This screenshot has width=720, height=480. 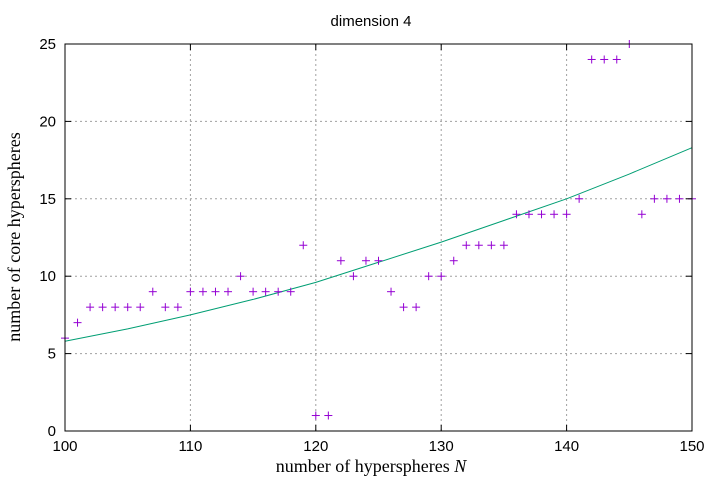 I want to click on y-tick-label: 5, so click(x=52, y=354).